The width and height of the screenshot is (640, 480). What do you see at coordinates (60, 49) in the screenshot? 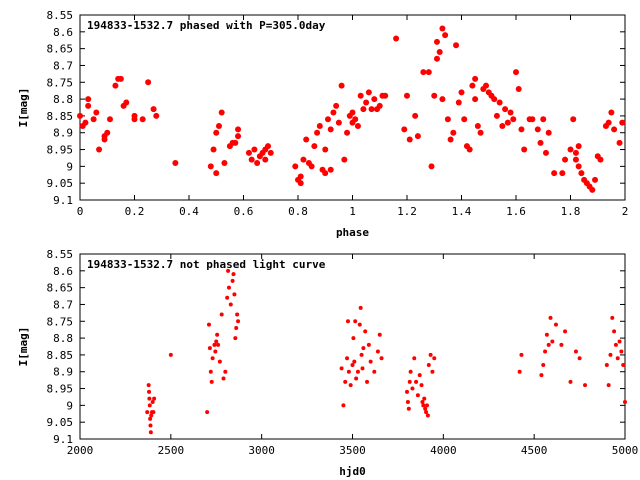
I see `y-tick-label: 8.65` at bounding box center [60, 49].